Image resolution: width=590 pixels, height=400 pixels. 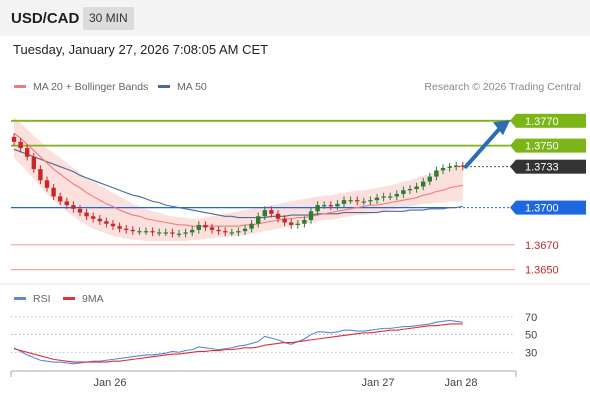 I want to click on rsi-ma-line, so click(x=238, y=343).